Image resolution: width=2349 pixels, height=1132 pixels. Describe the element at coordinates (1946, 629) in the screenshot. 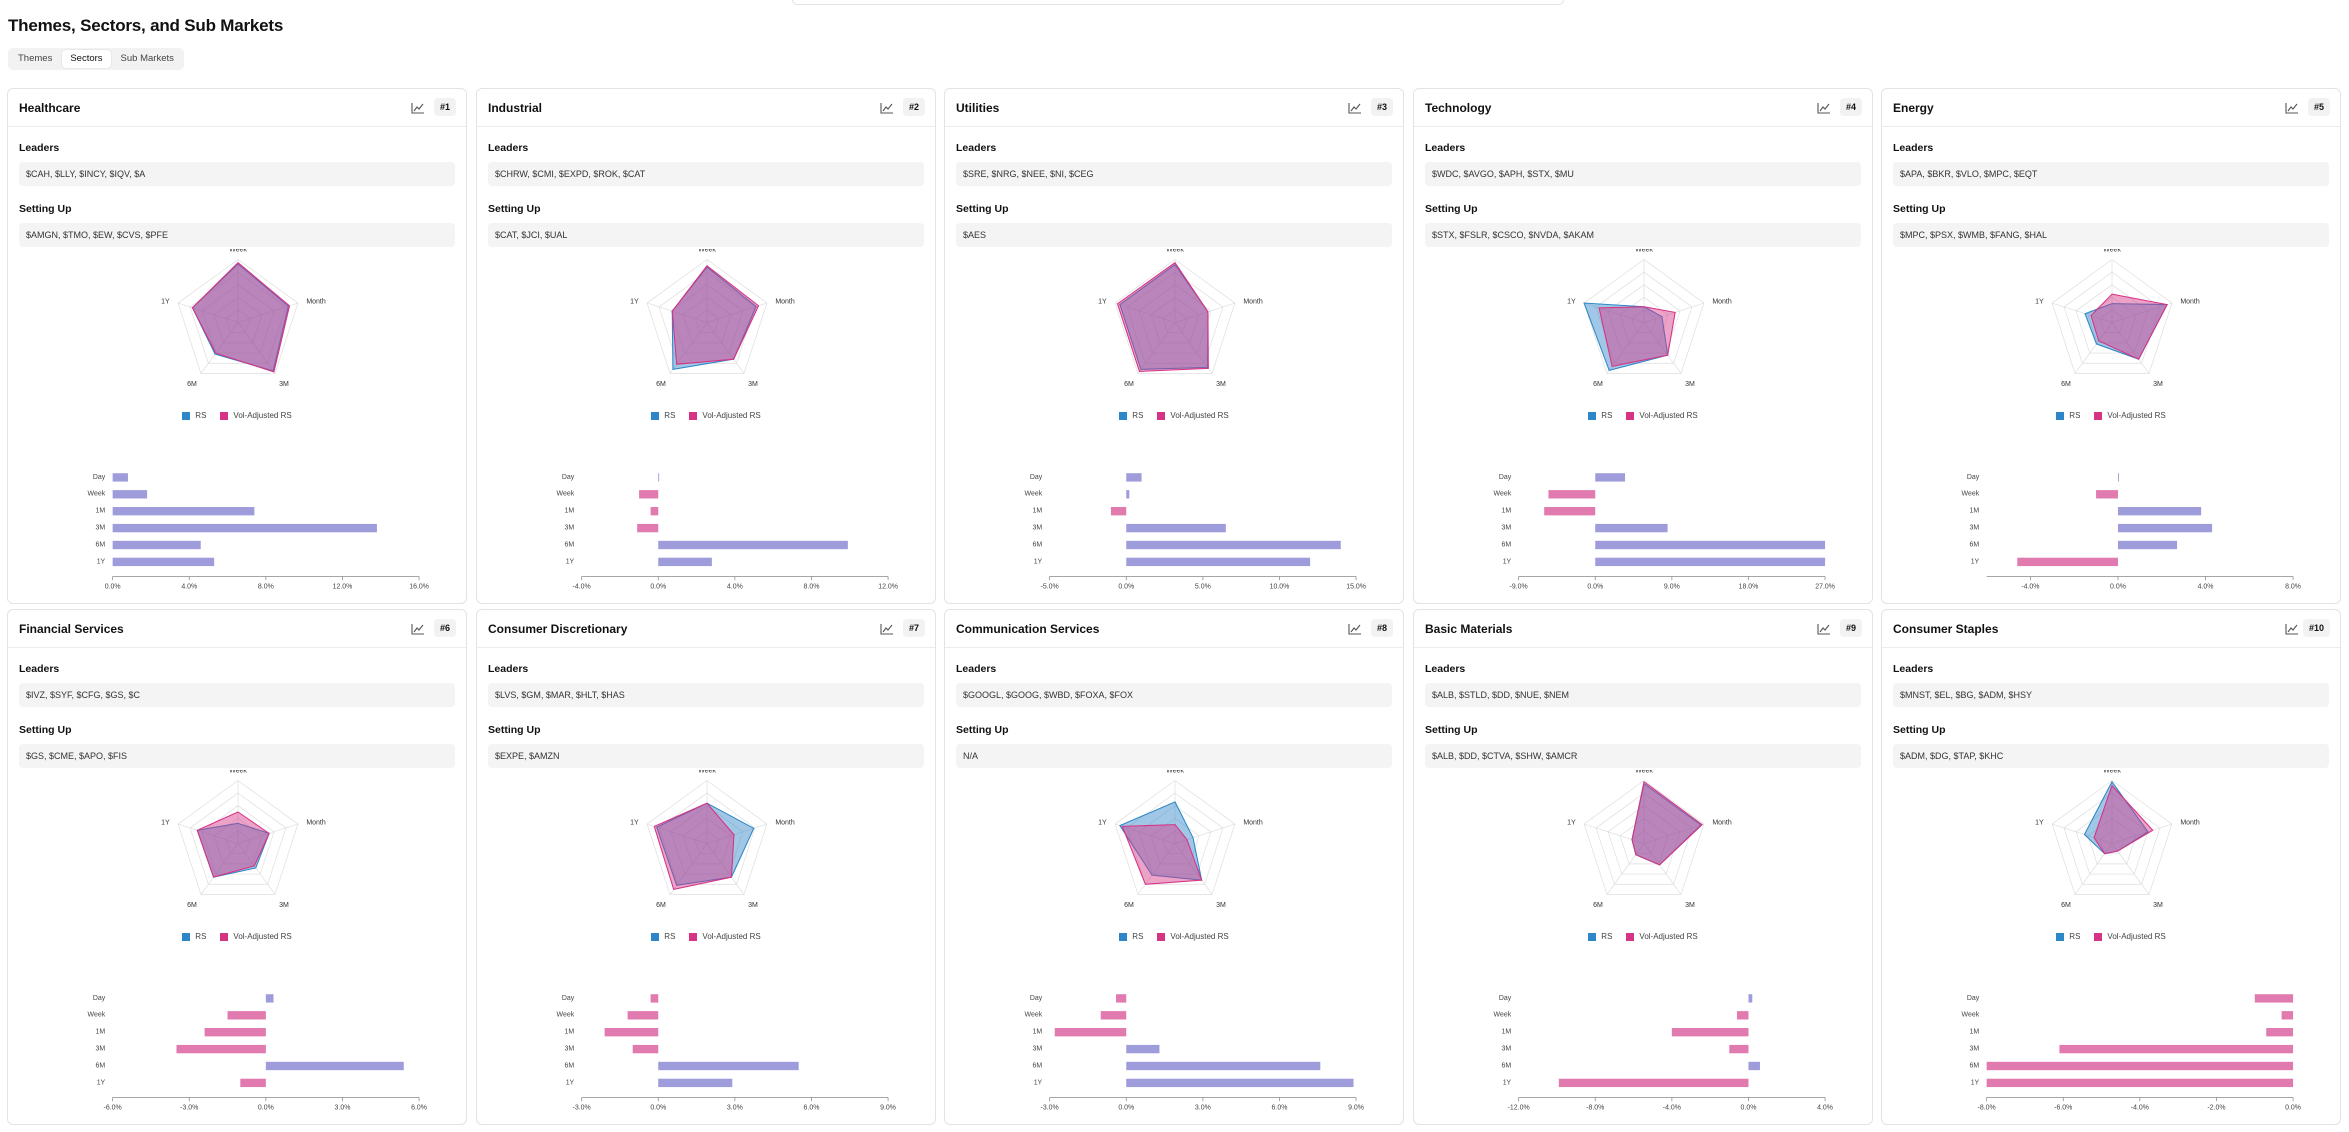

I see `card-title: Consumer Staples` at that location.